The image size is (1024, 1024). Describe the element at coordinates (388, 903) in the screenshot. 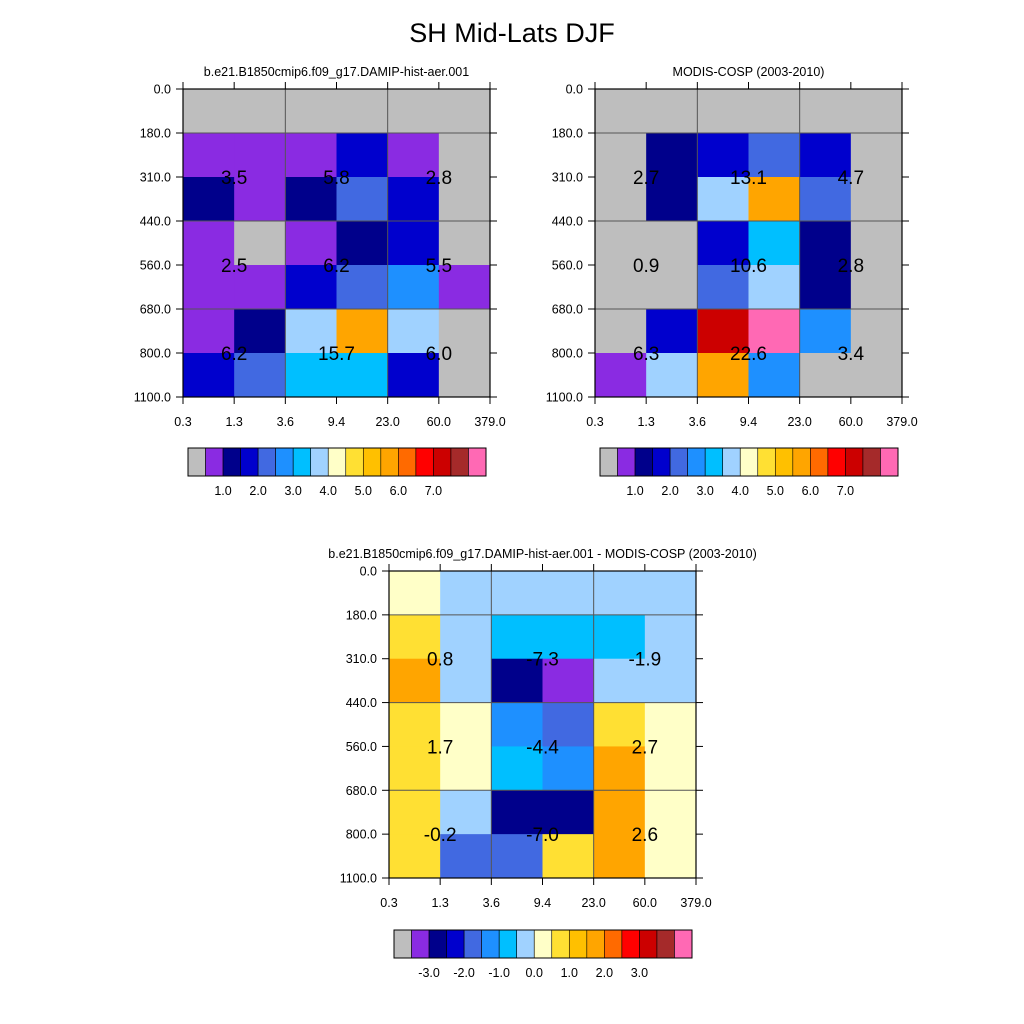

I see `x-tick-label: 0.3` at that location.